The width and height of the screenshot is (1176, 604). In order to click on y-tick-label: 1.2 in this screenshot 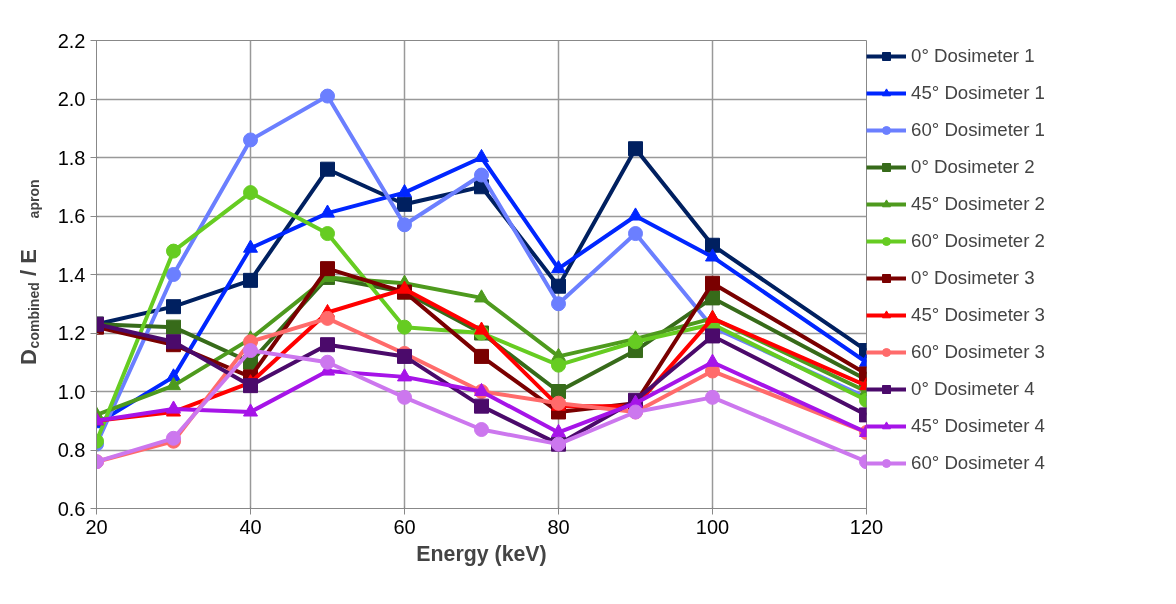, I will do `click(71, 333)`.